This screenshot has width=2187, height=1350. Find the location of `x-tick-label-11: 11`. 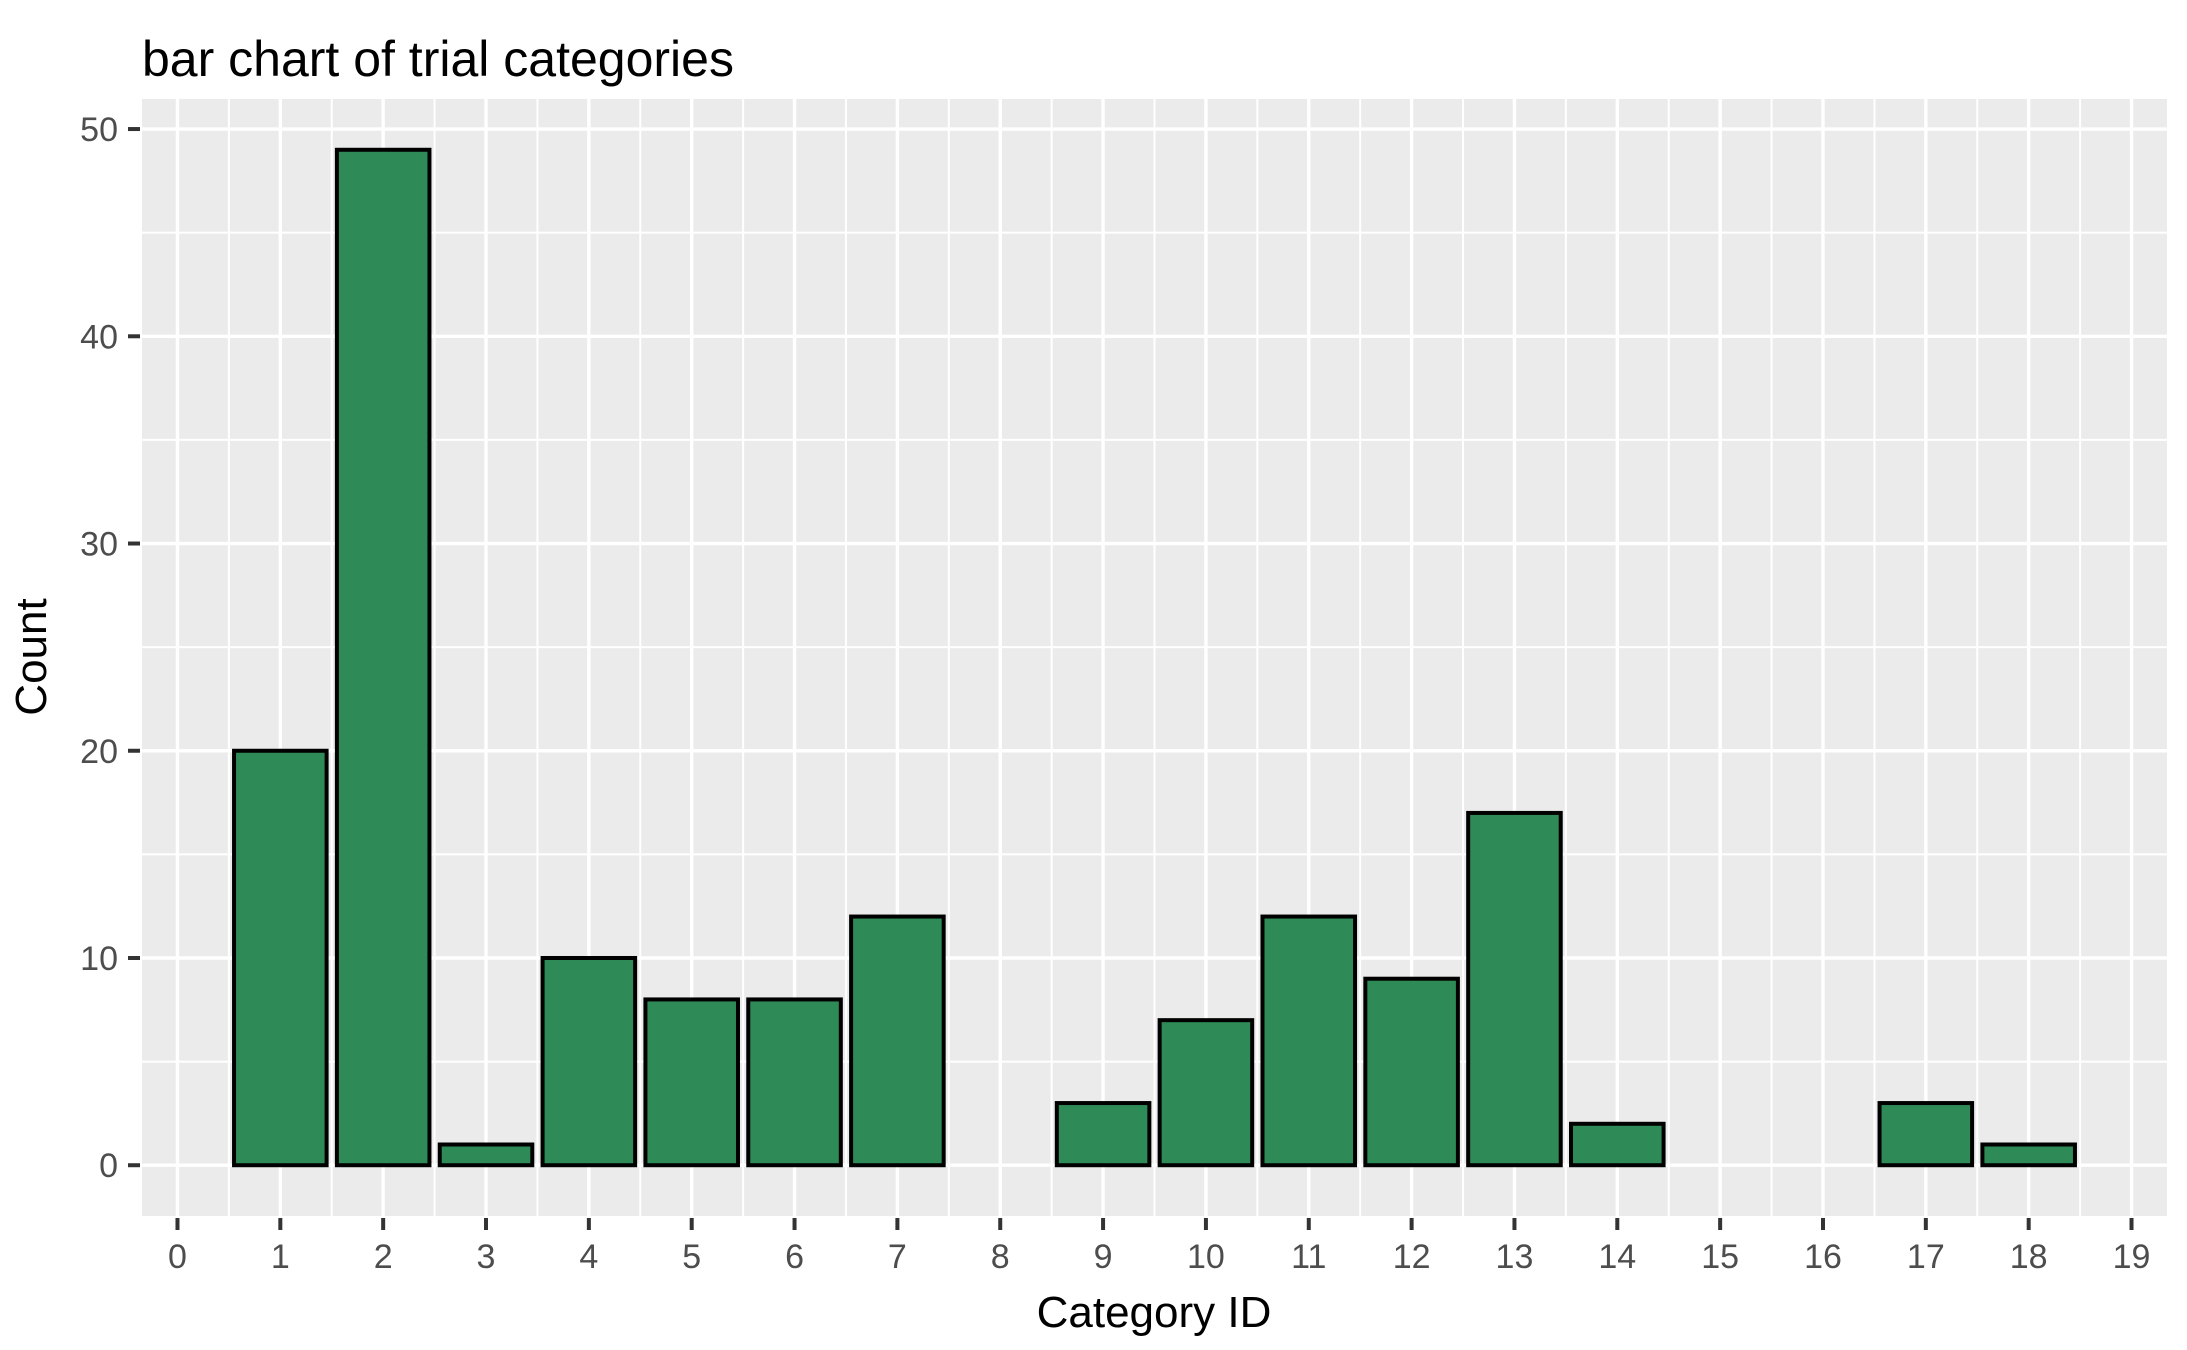

x-tick-label-11: 11 is located at coordinates (1308, 1257).